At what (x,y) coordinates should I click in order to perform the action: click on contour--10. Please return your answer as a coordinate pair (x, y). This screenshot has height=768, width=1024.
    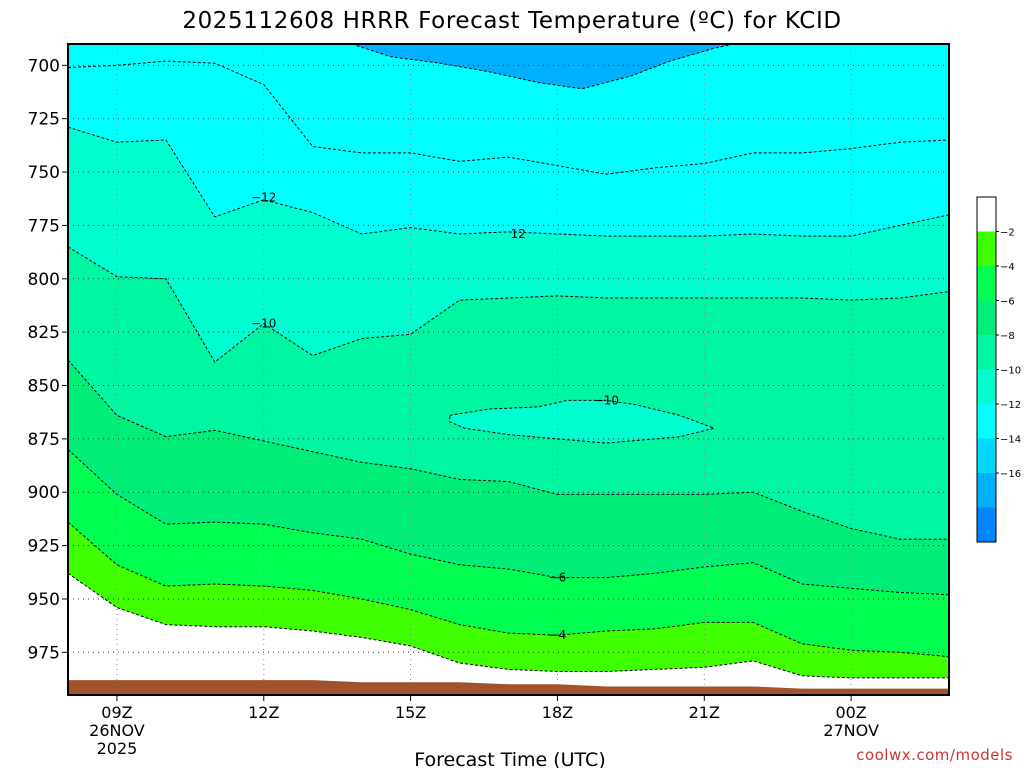
    Looking at the image, I should click on (508, 304).